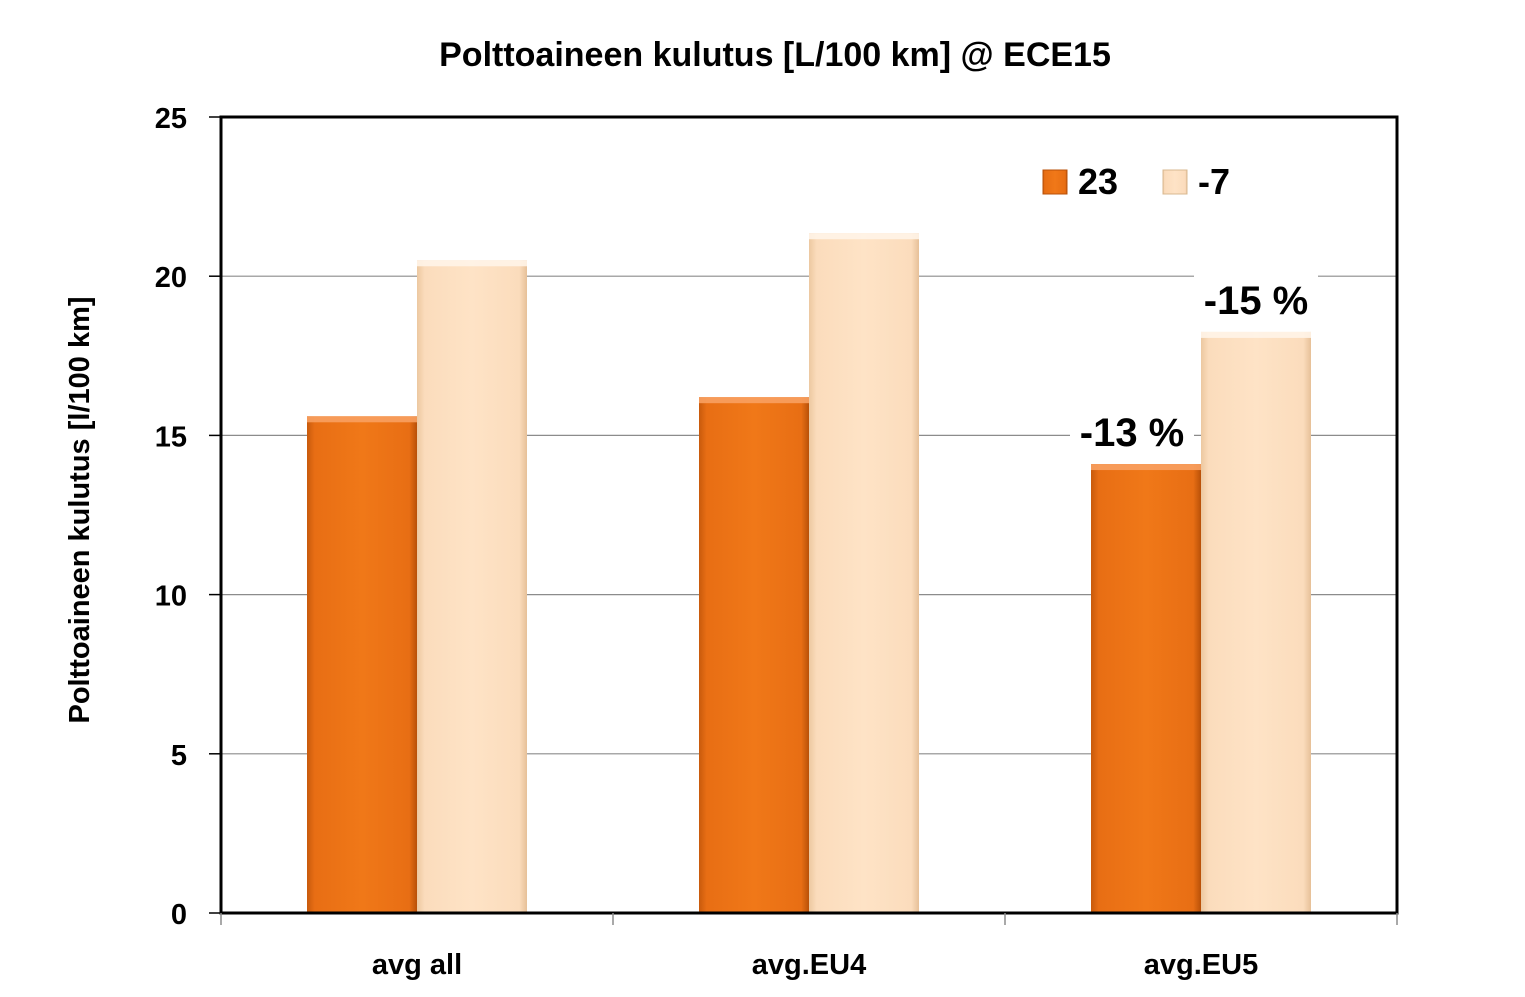  Describe the element at coordinates (179, 915) in the screenshot. I see `y-tick-label: 0` at that location.